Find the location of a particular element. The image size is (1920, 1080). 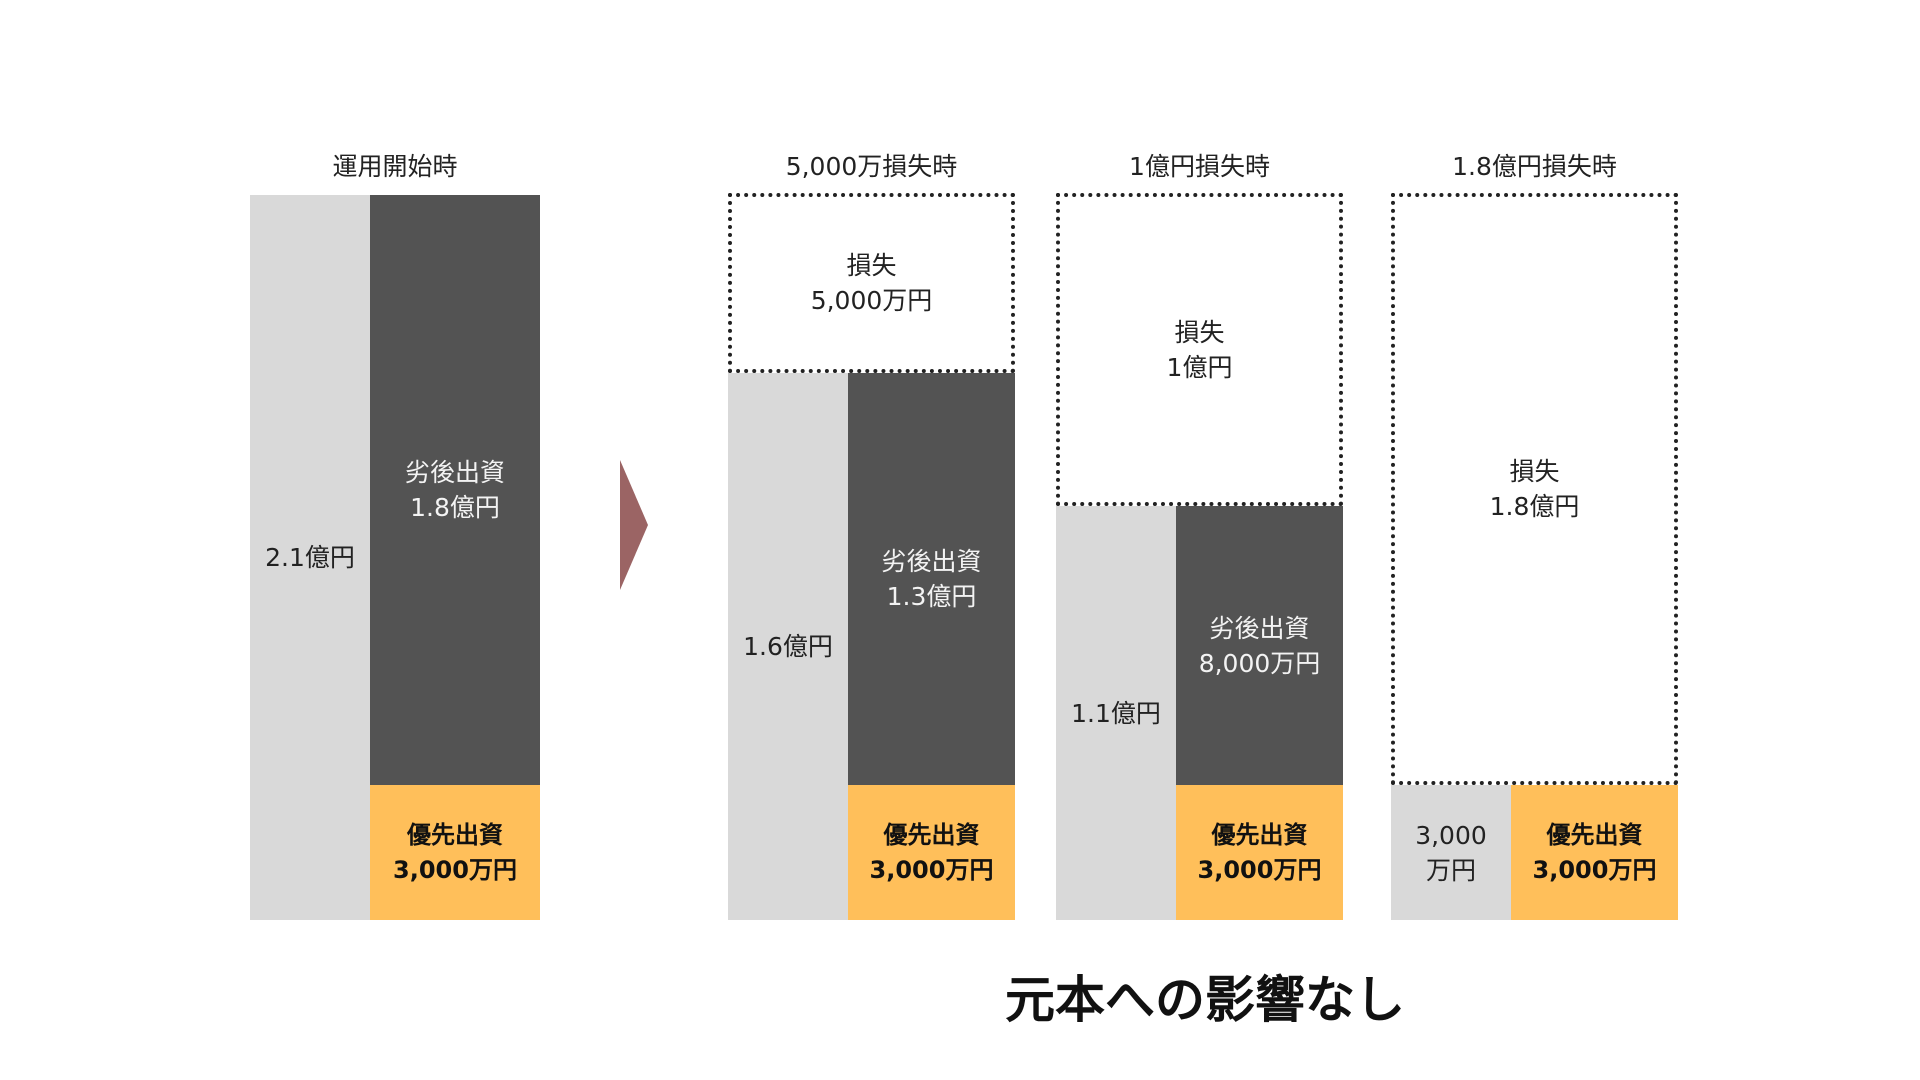

loss-label-loss5000: 損失 is located at coordinates (871, 265).